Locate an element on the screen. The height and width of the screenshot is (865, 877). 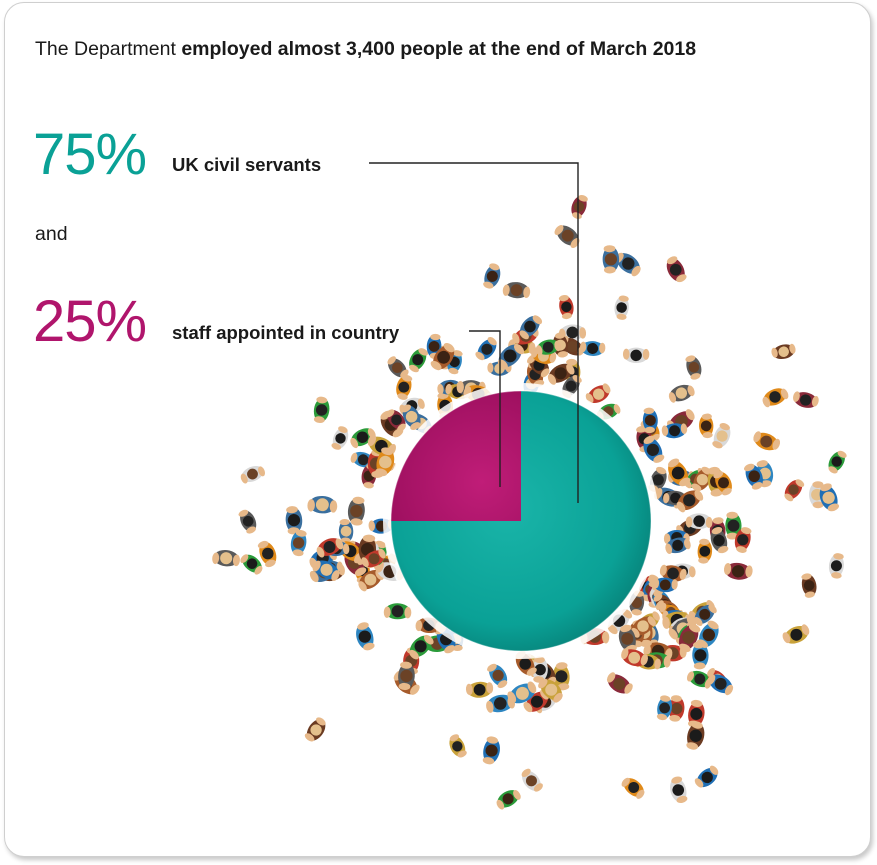
leader-line-uk-civil-servants is located at coordinates (474, 332).